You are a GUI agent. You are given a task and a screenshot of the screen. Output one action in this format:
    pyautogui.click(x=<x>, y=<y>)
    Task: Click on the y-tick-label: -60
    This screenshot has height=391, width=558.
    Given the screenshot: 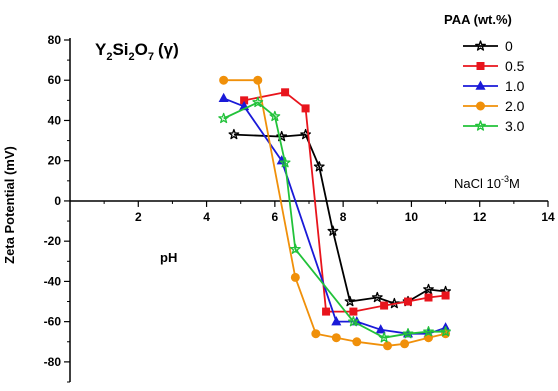 What is the action you would take?
    pyautogui.click(x=53, y=322)
    